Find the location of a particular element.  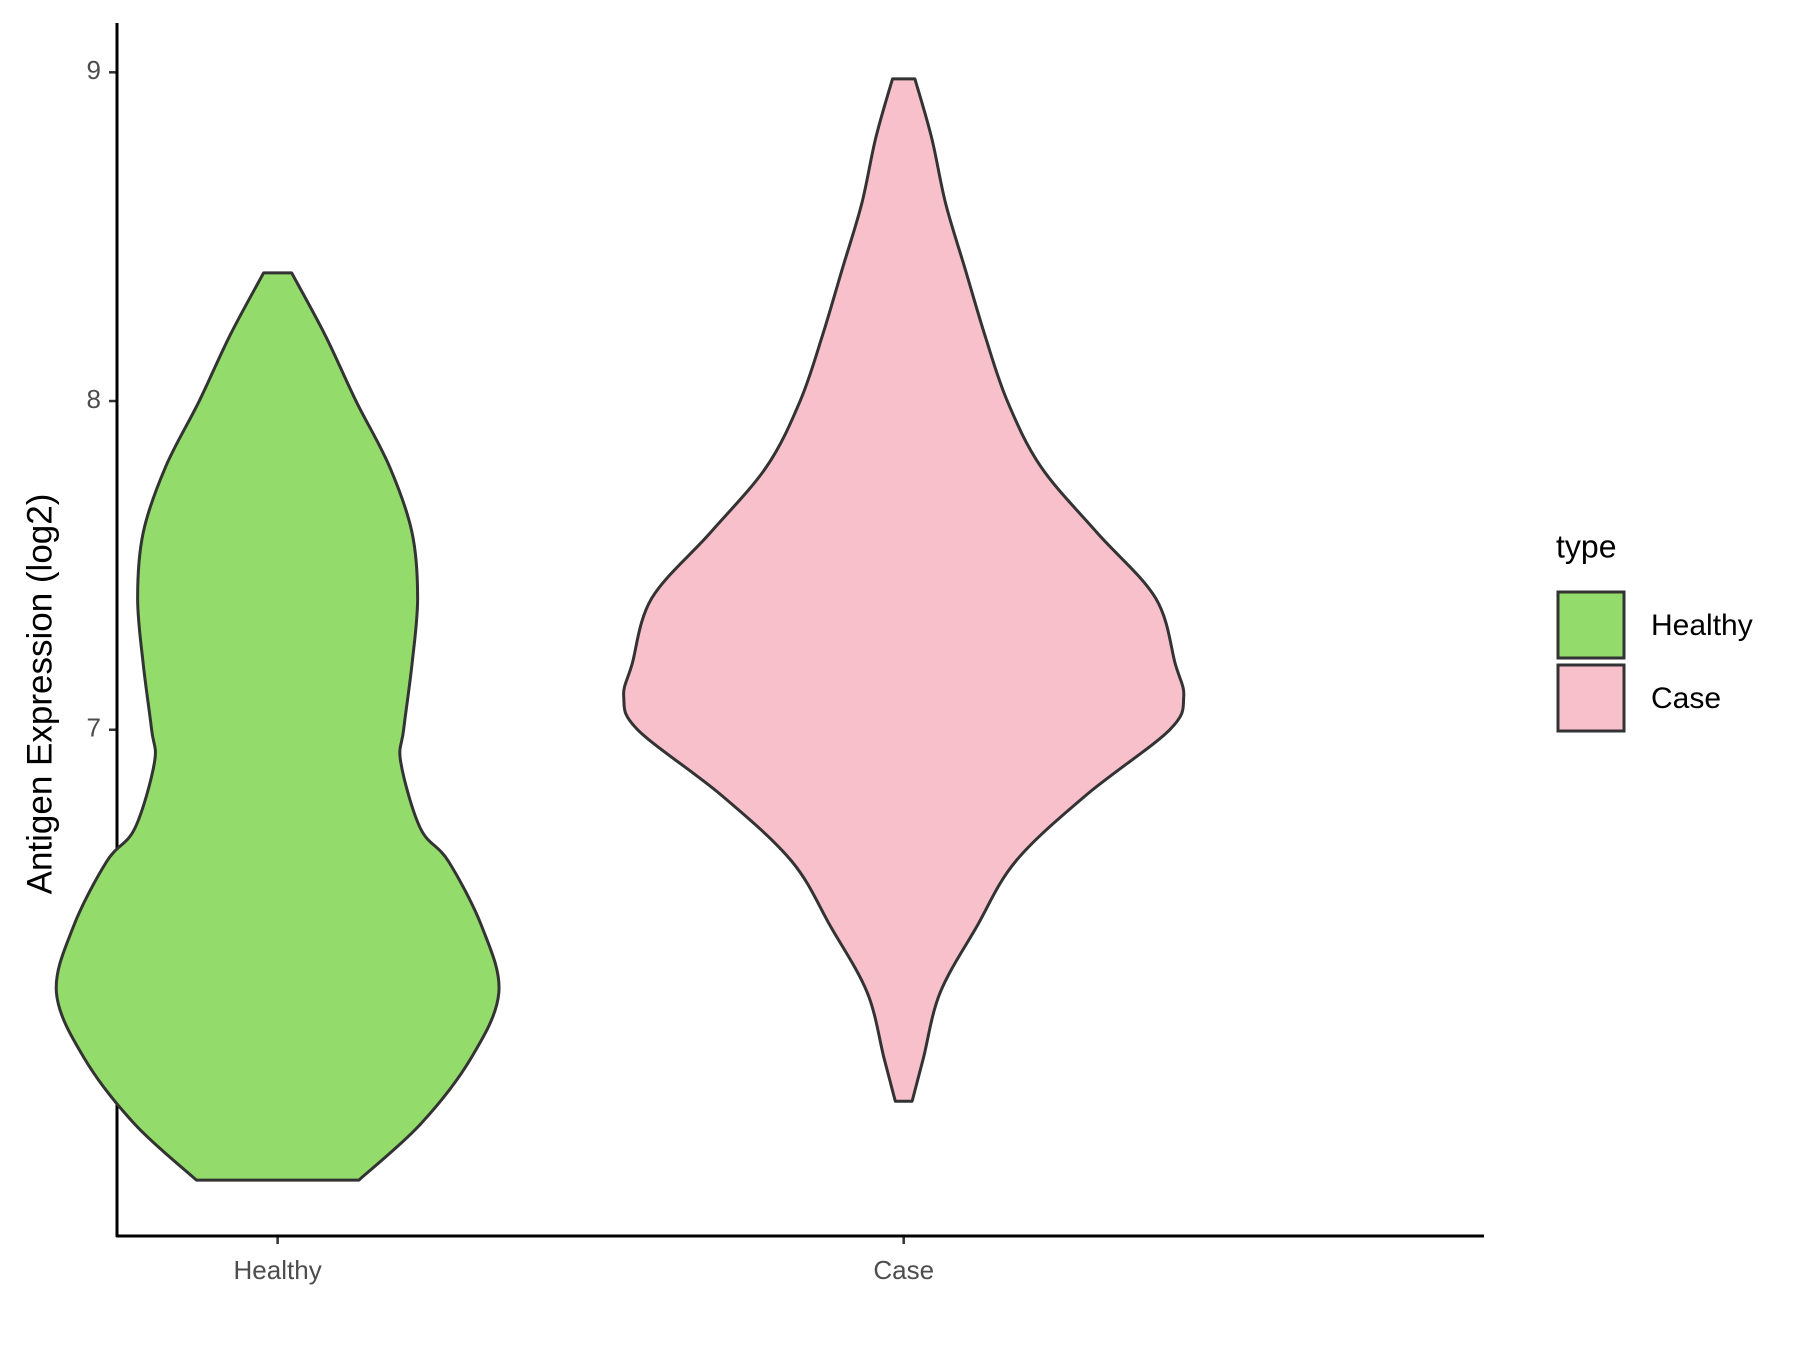

legend-label: Healthy is located at coordinates (1702, 625).